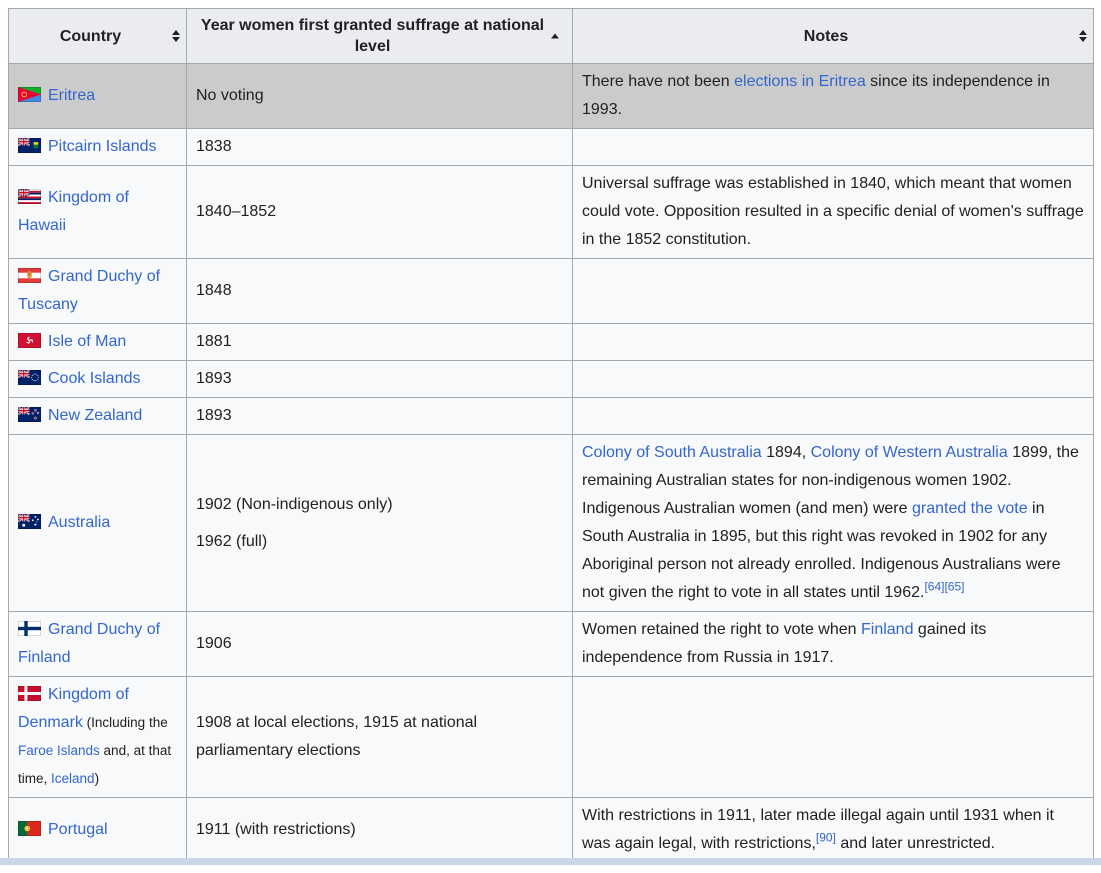  What do you see at coordinates (29, 94) in the screenshot?
I see `flag-eritrea-icon` at bounding box center [29, 94].